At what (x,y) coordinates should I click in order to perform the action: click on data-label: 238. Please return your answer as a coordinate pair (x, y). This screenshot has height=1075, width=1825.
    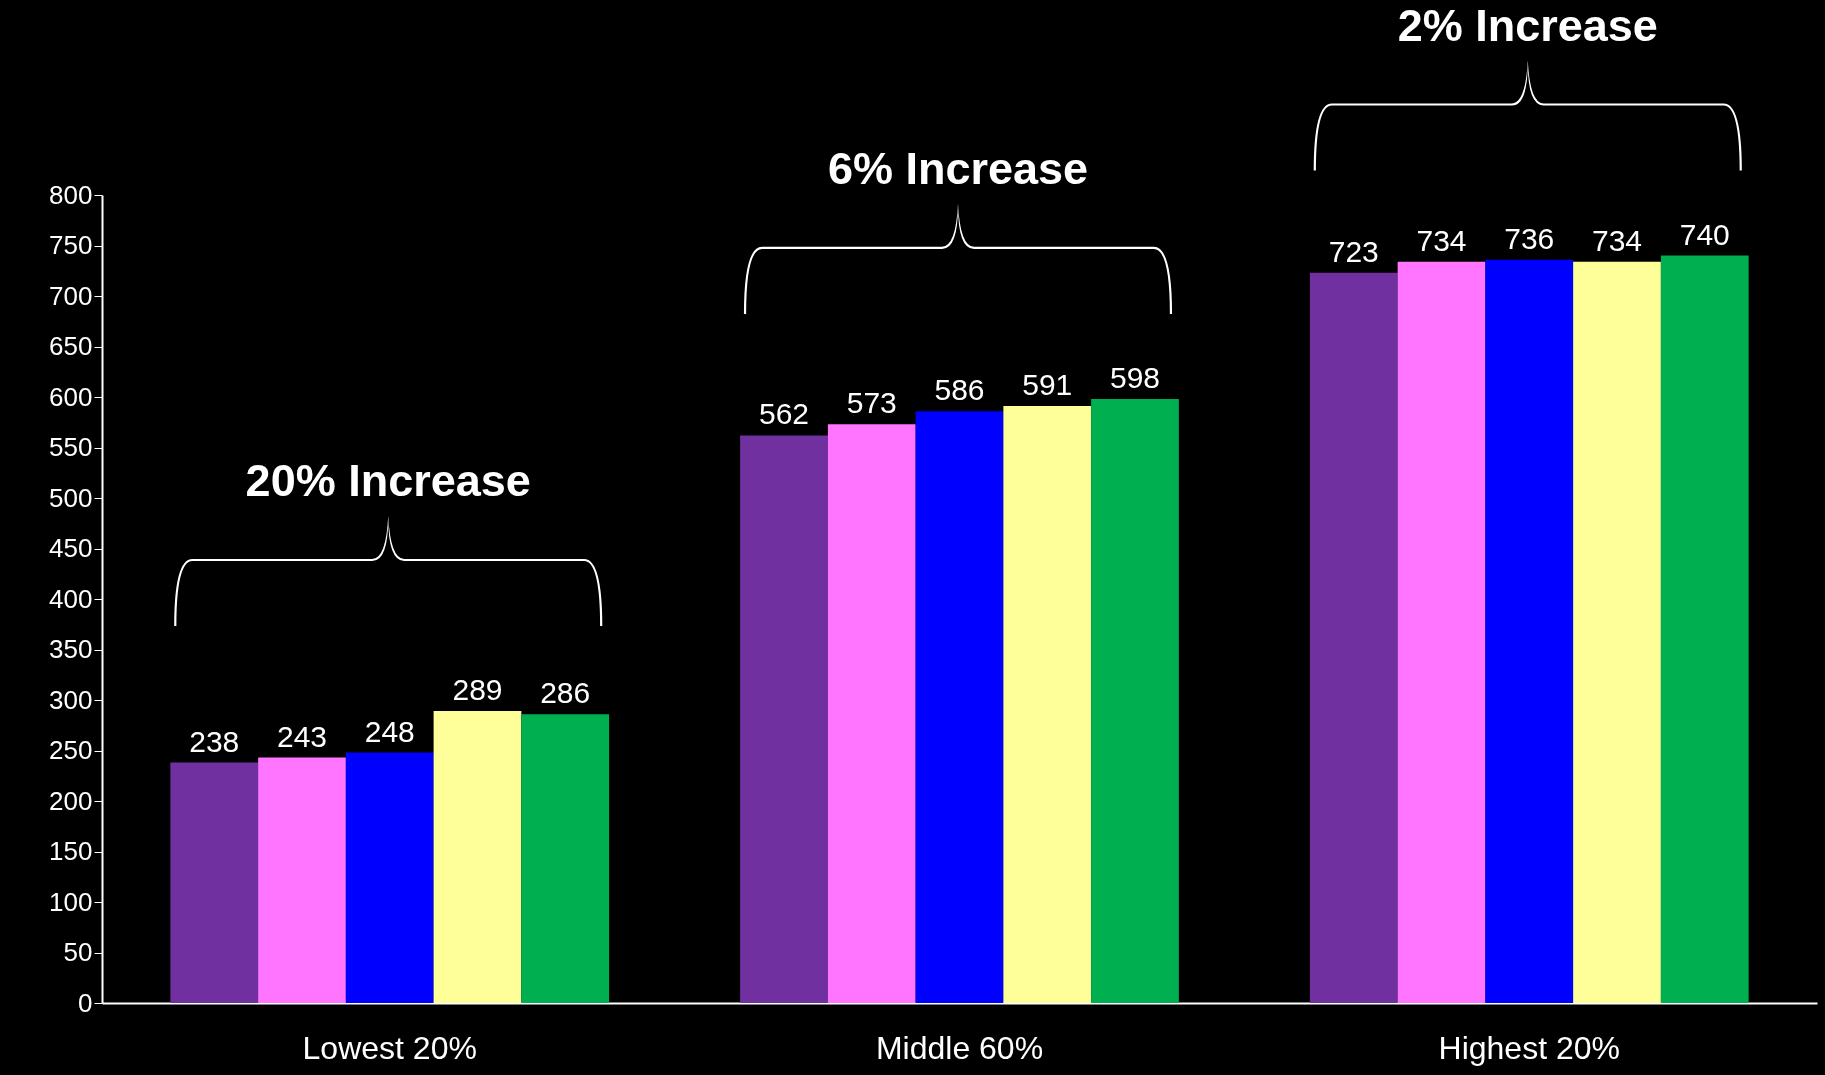
    Looking at the image, I should click on (214, 741).